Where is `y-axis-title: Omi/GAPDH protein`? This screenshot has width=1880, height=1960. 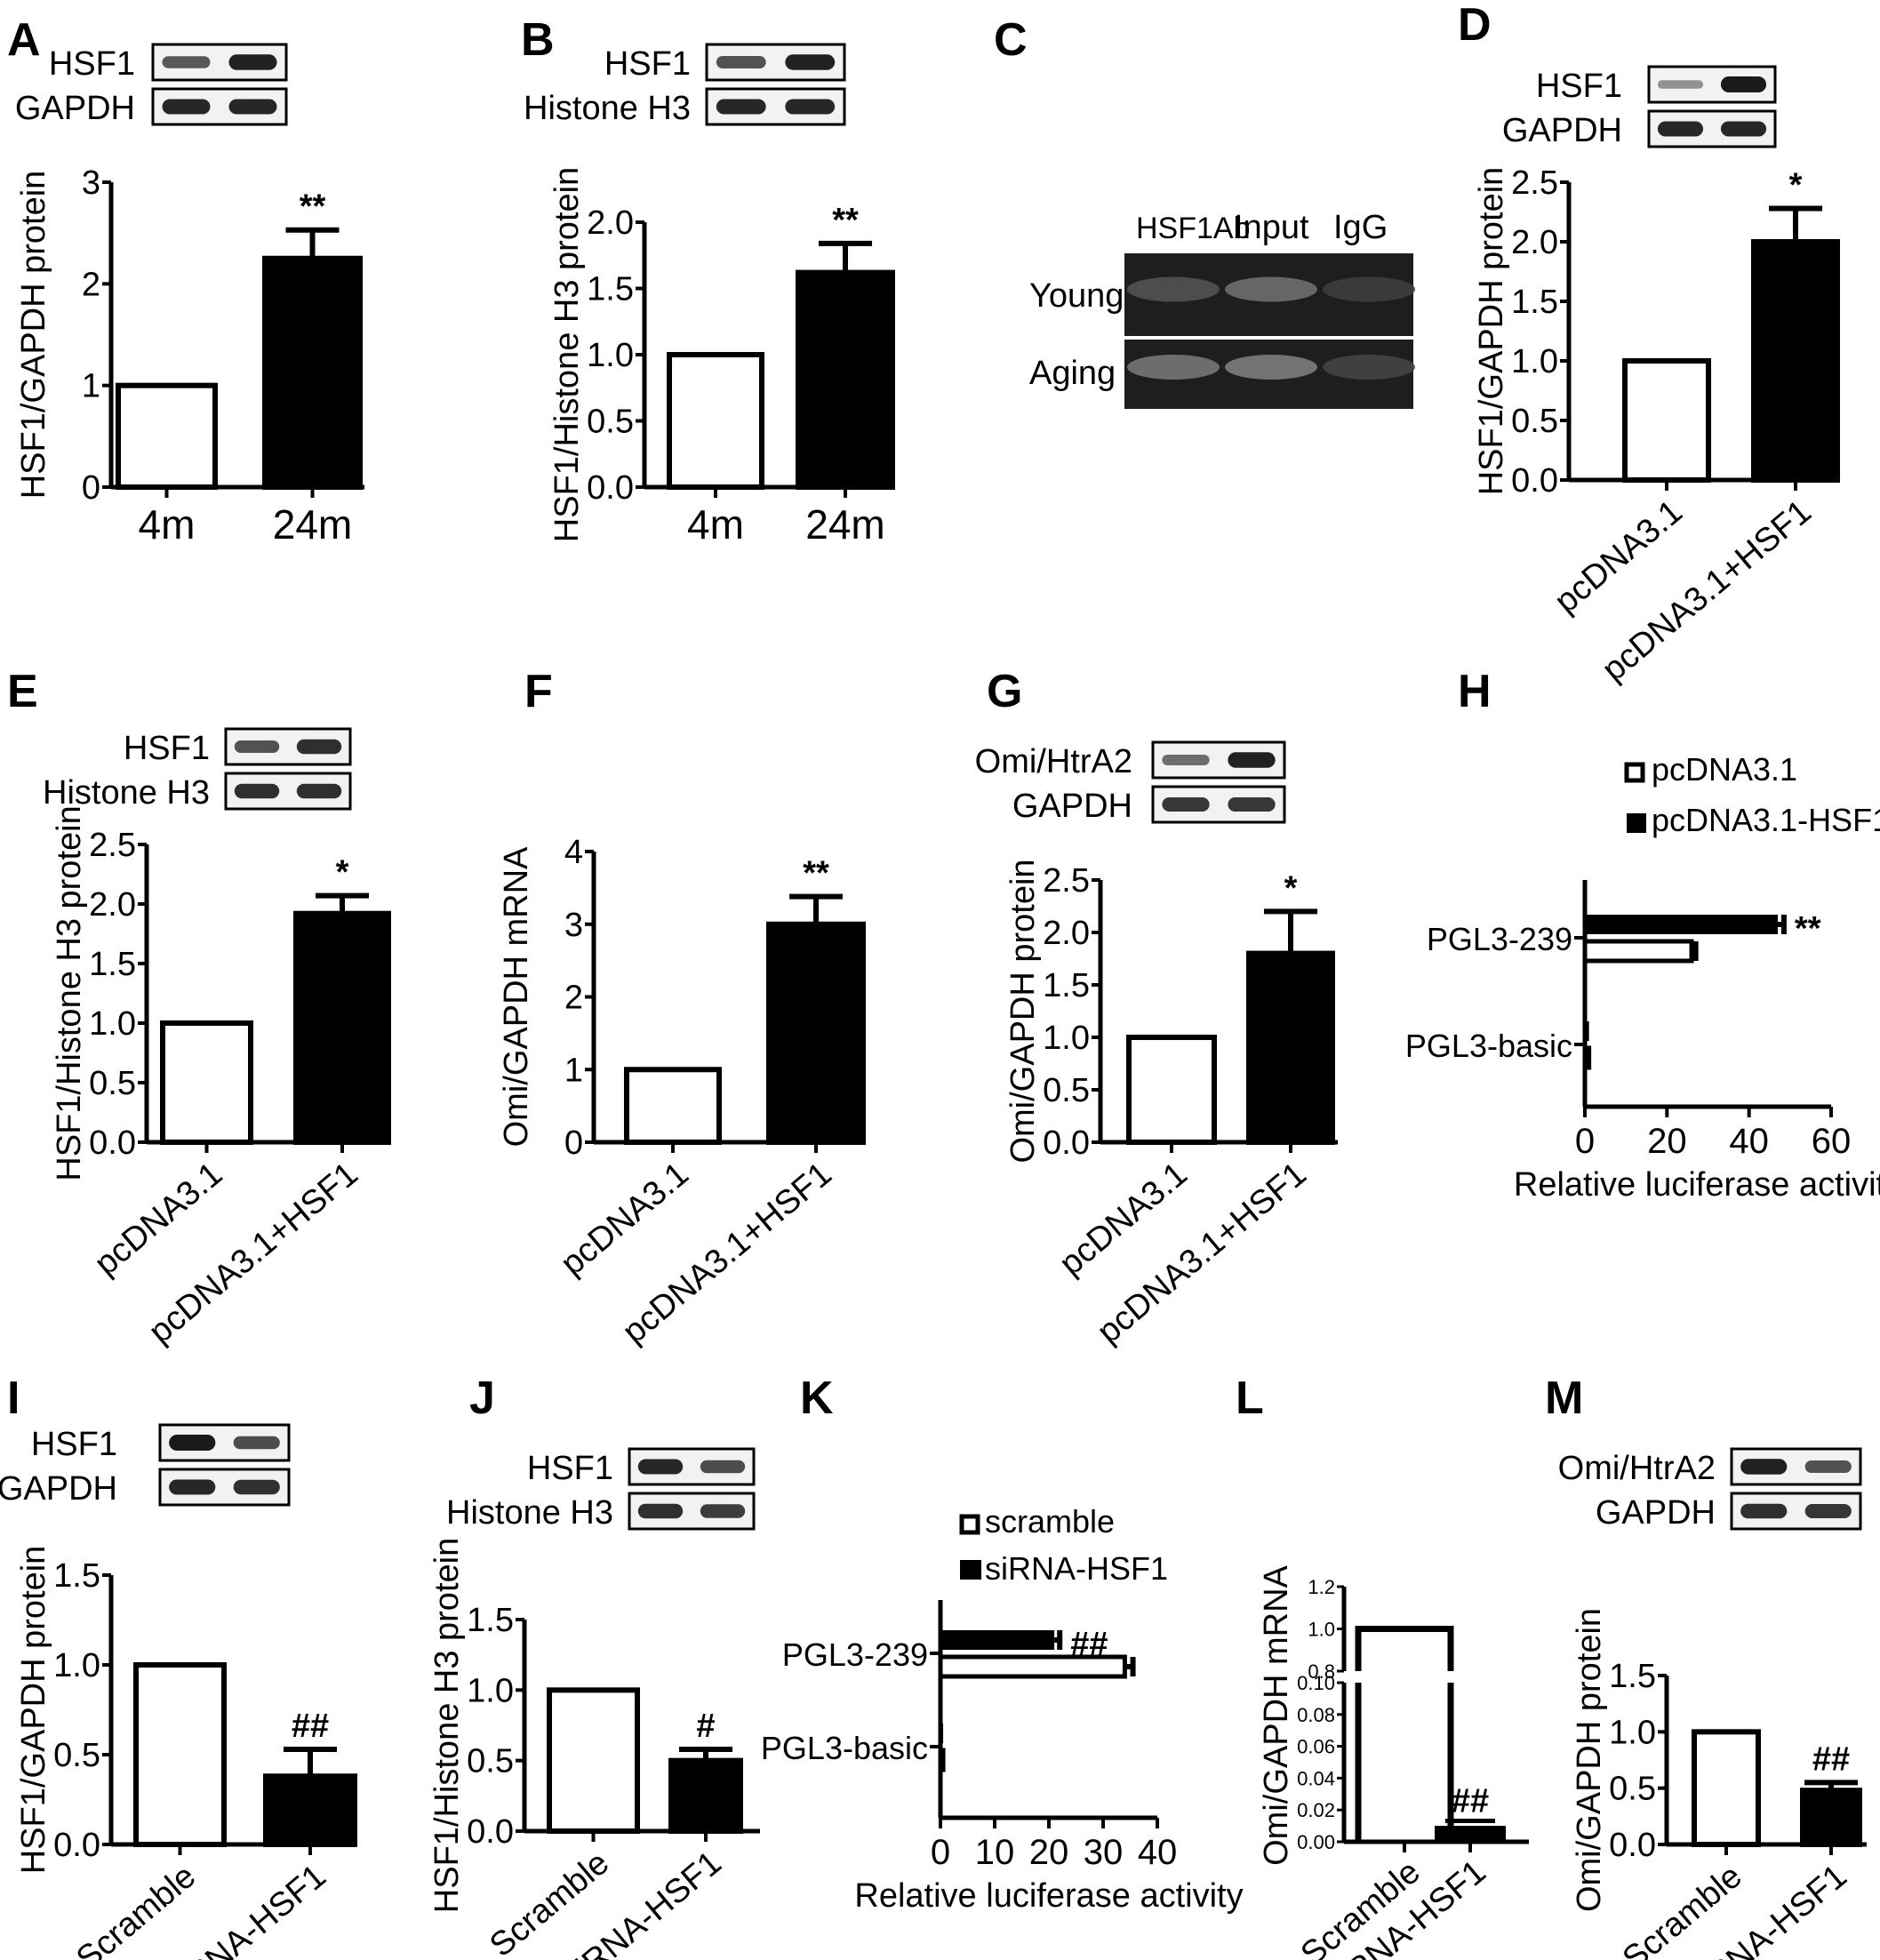
y-axis-title: Omi/GAPDH protein is located at coordinates (1023, 1011).